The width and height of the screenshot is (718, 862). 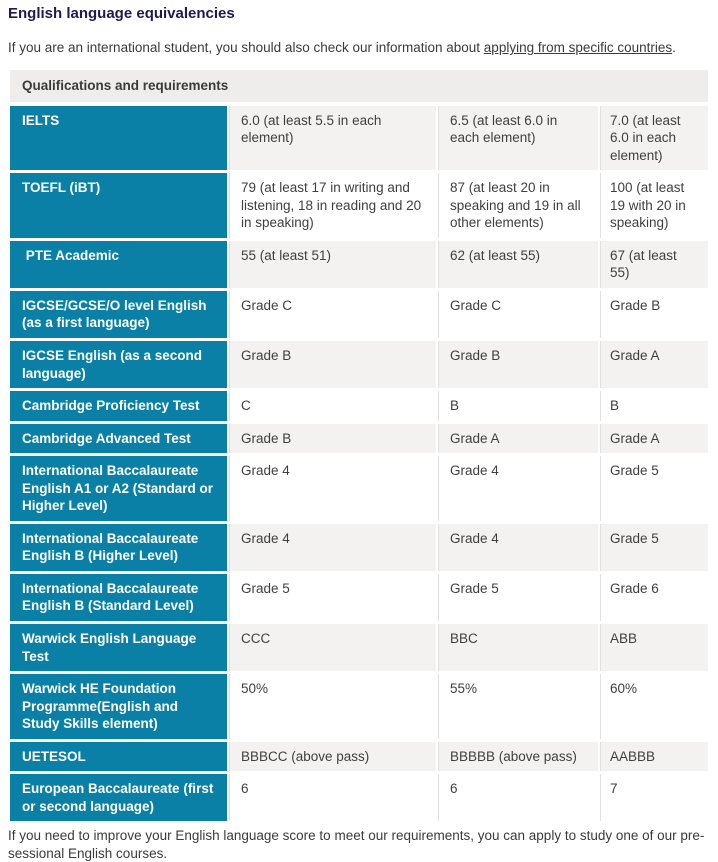 I want to click on cell-value: 67 (at least 55), so click(x=653, y=264).